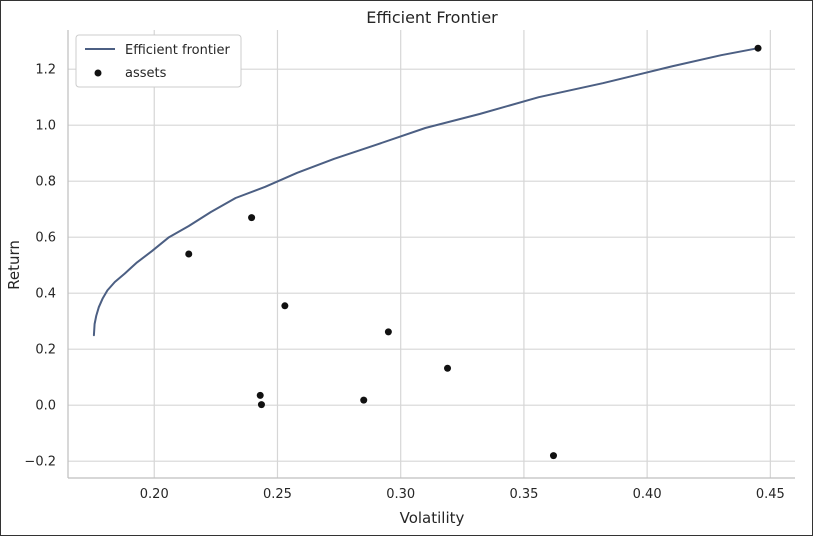 This screenshot has width=813, height=536. Describe the element at coordinates (154, 494) in the screenshot. I see `x-tick-label: 0.20` at that location.